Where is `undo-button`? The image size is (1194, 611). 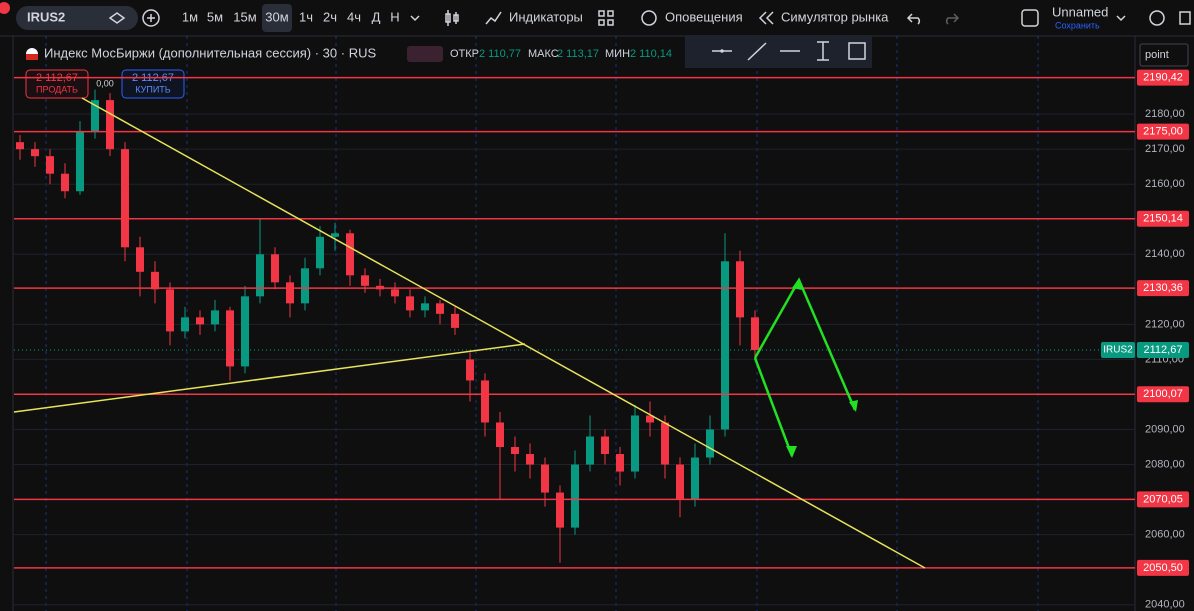 undo-button is located at coordinates (913, 19).